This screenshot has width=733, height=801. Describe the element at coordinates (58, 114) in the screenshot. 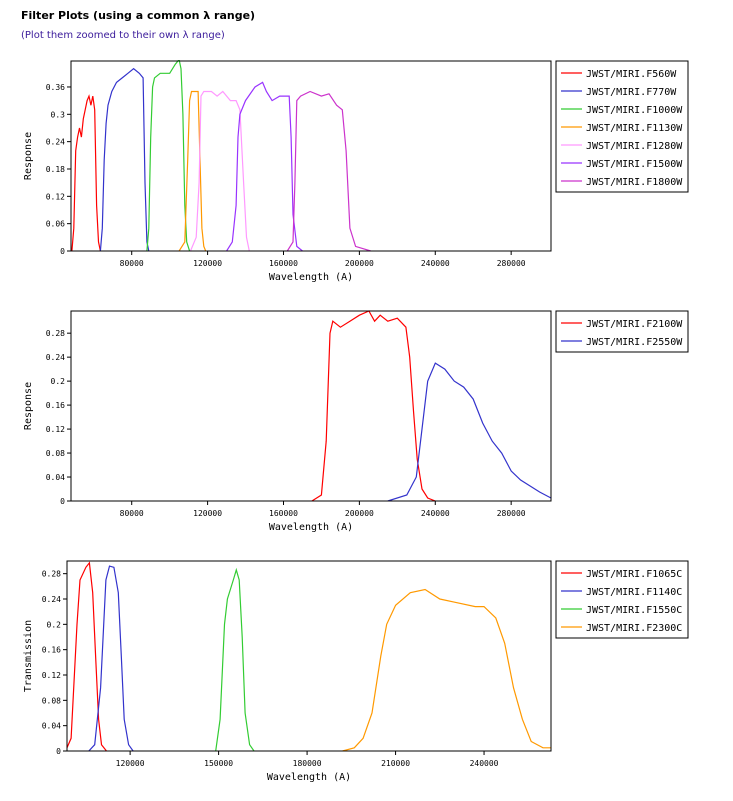

I see `y-tick-label: 0.3` at that location.